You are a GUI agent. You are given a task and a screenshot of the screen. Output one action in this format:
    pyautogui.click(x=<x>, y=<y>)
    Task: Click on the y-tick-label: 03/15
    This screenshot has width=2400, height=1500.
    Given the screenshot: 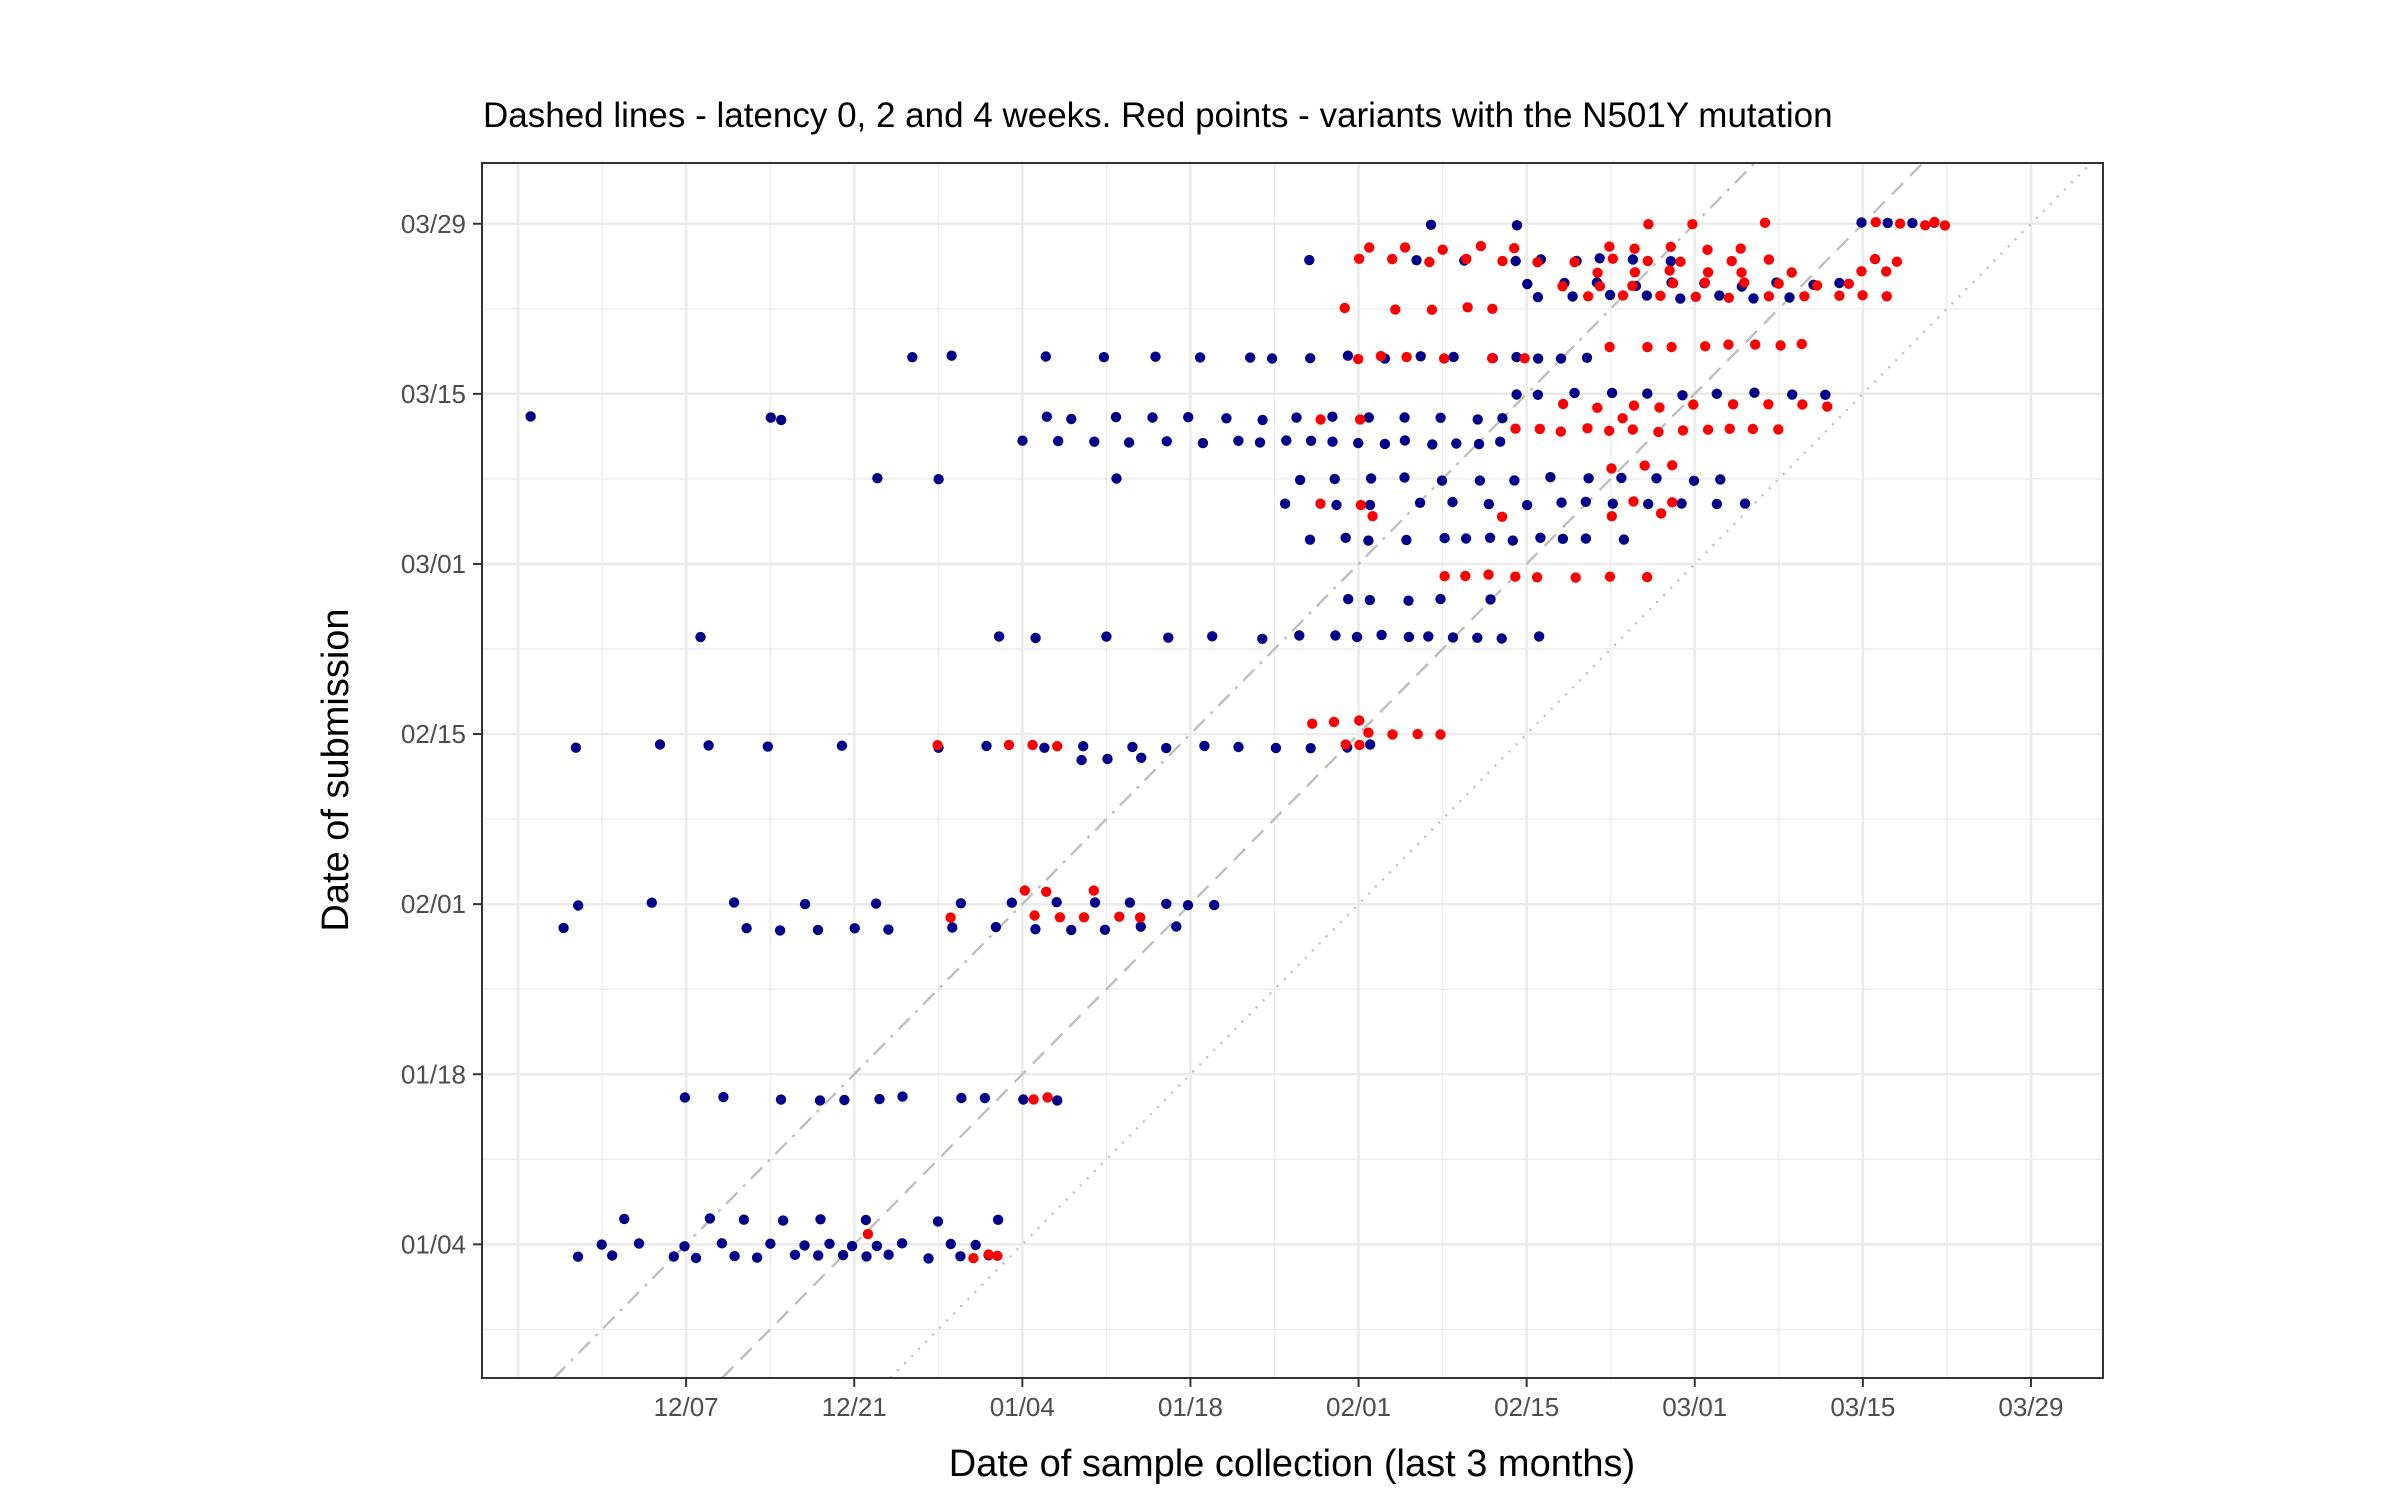 What is the action you would take?
    pyautogui.click(x=433, y=394)
    